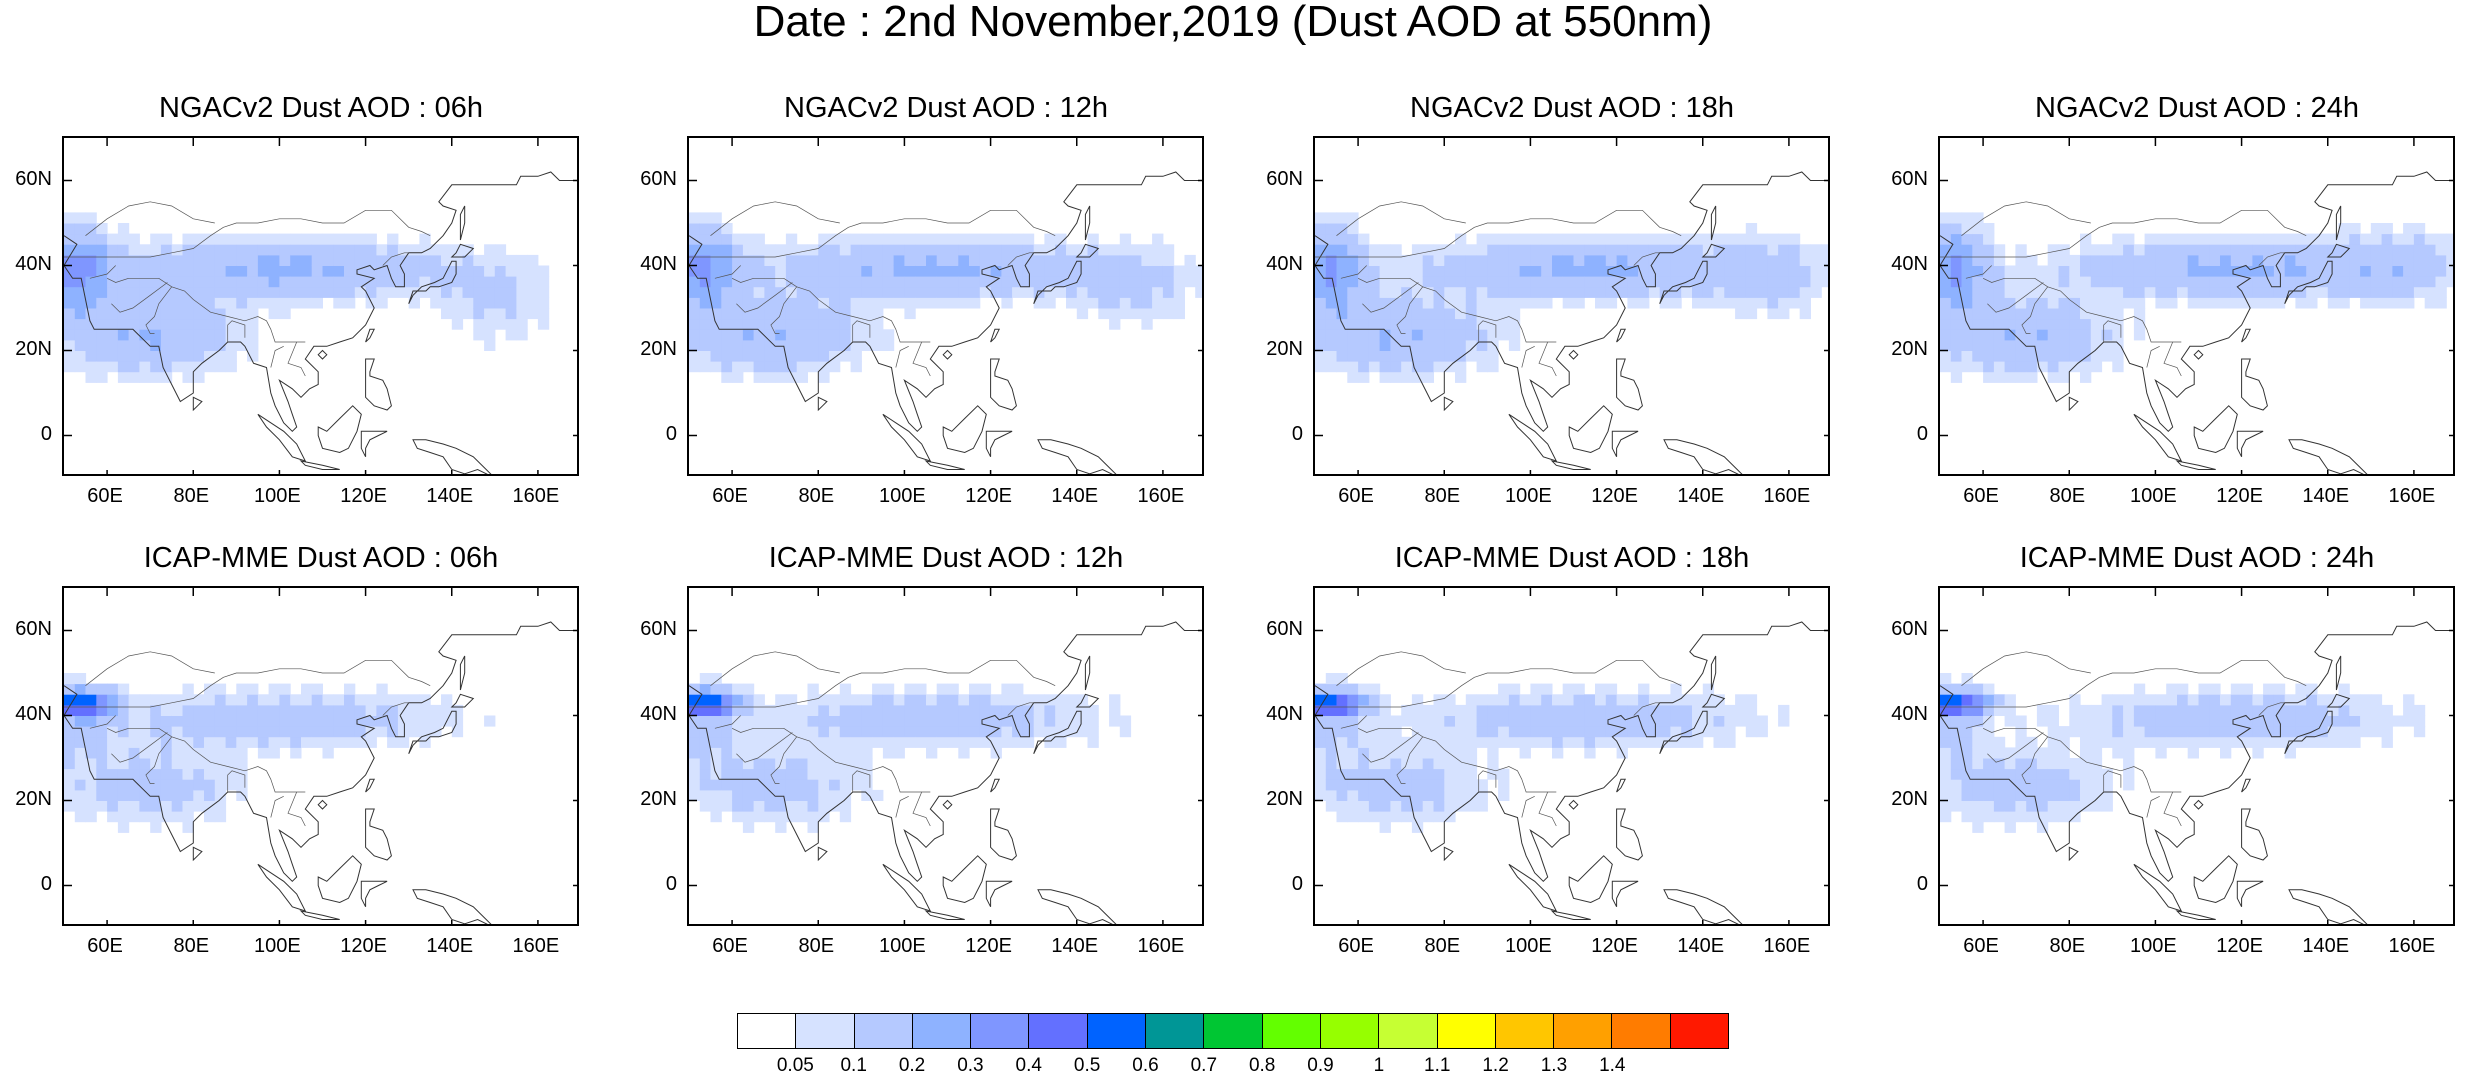  Describe the element at coordinates (816, 946) in the screenshot. I see `lon-tick-label: 80E` at that location.